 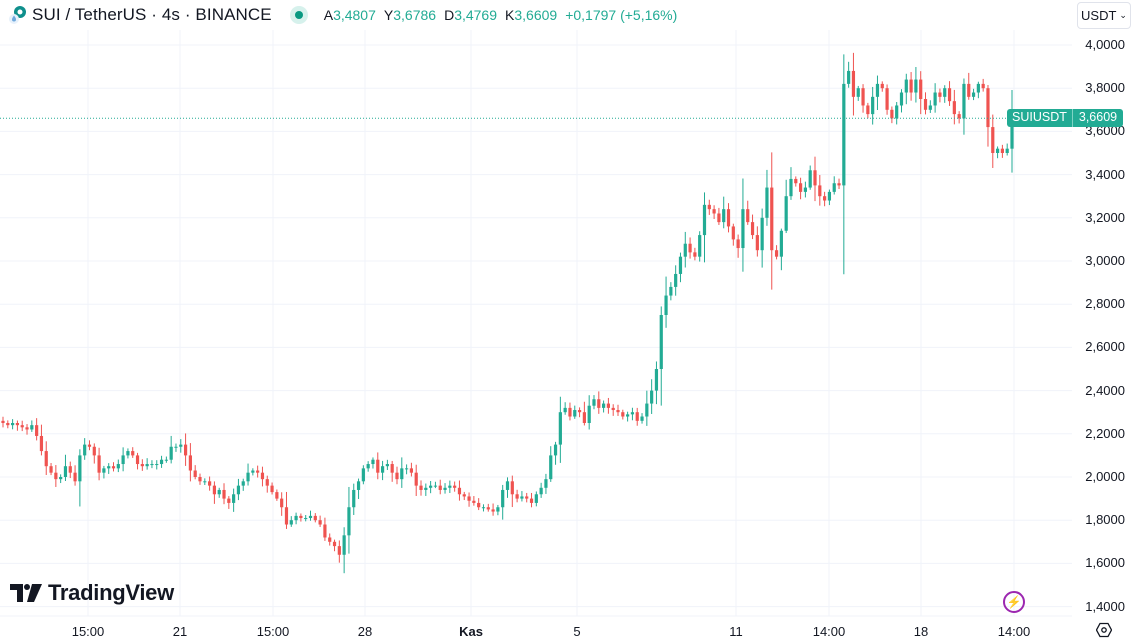 I want to click on time-axis-label: 5, so click(x=577, y=631).